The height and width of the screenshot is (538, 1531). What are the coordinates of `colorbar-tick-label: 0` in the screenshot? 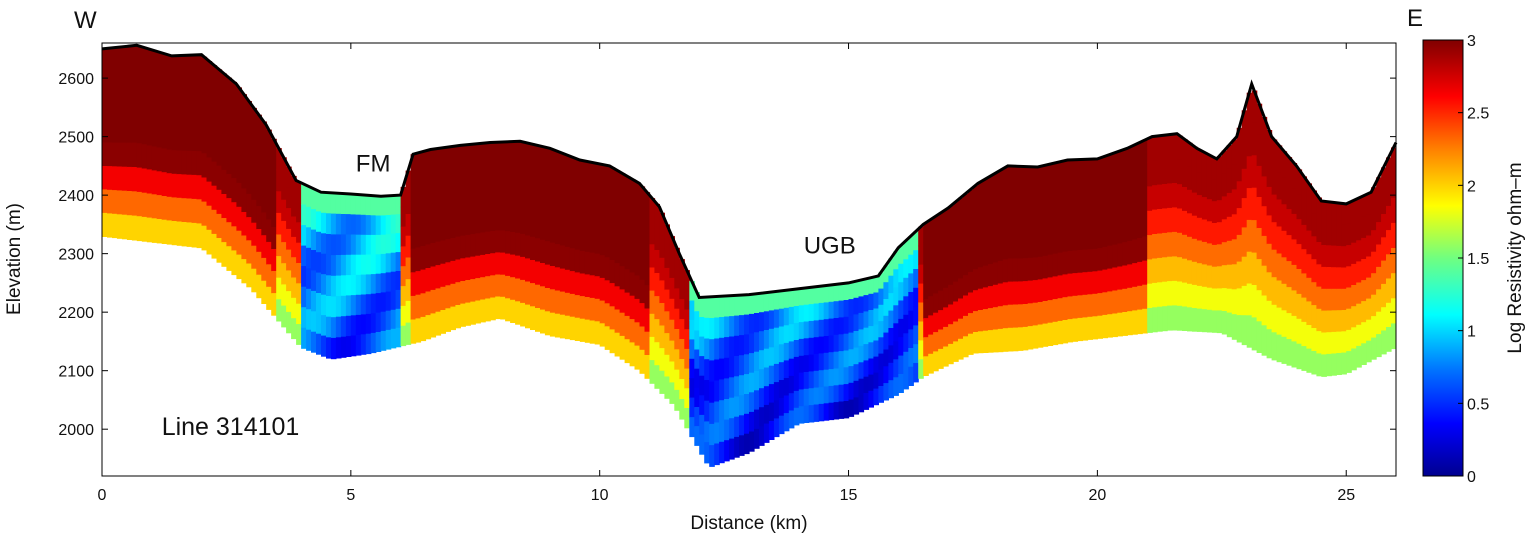 It's located at (1471, 477).